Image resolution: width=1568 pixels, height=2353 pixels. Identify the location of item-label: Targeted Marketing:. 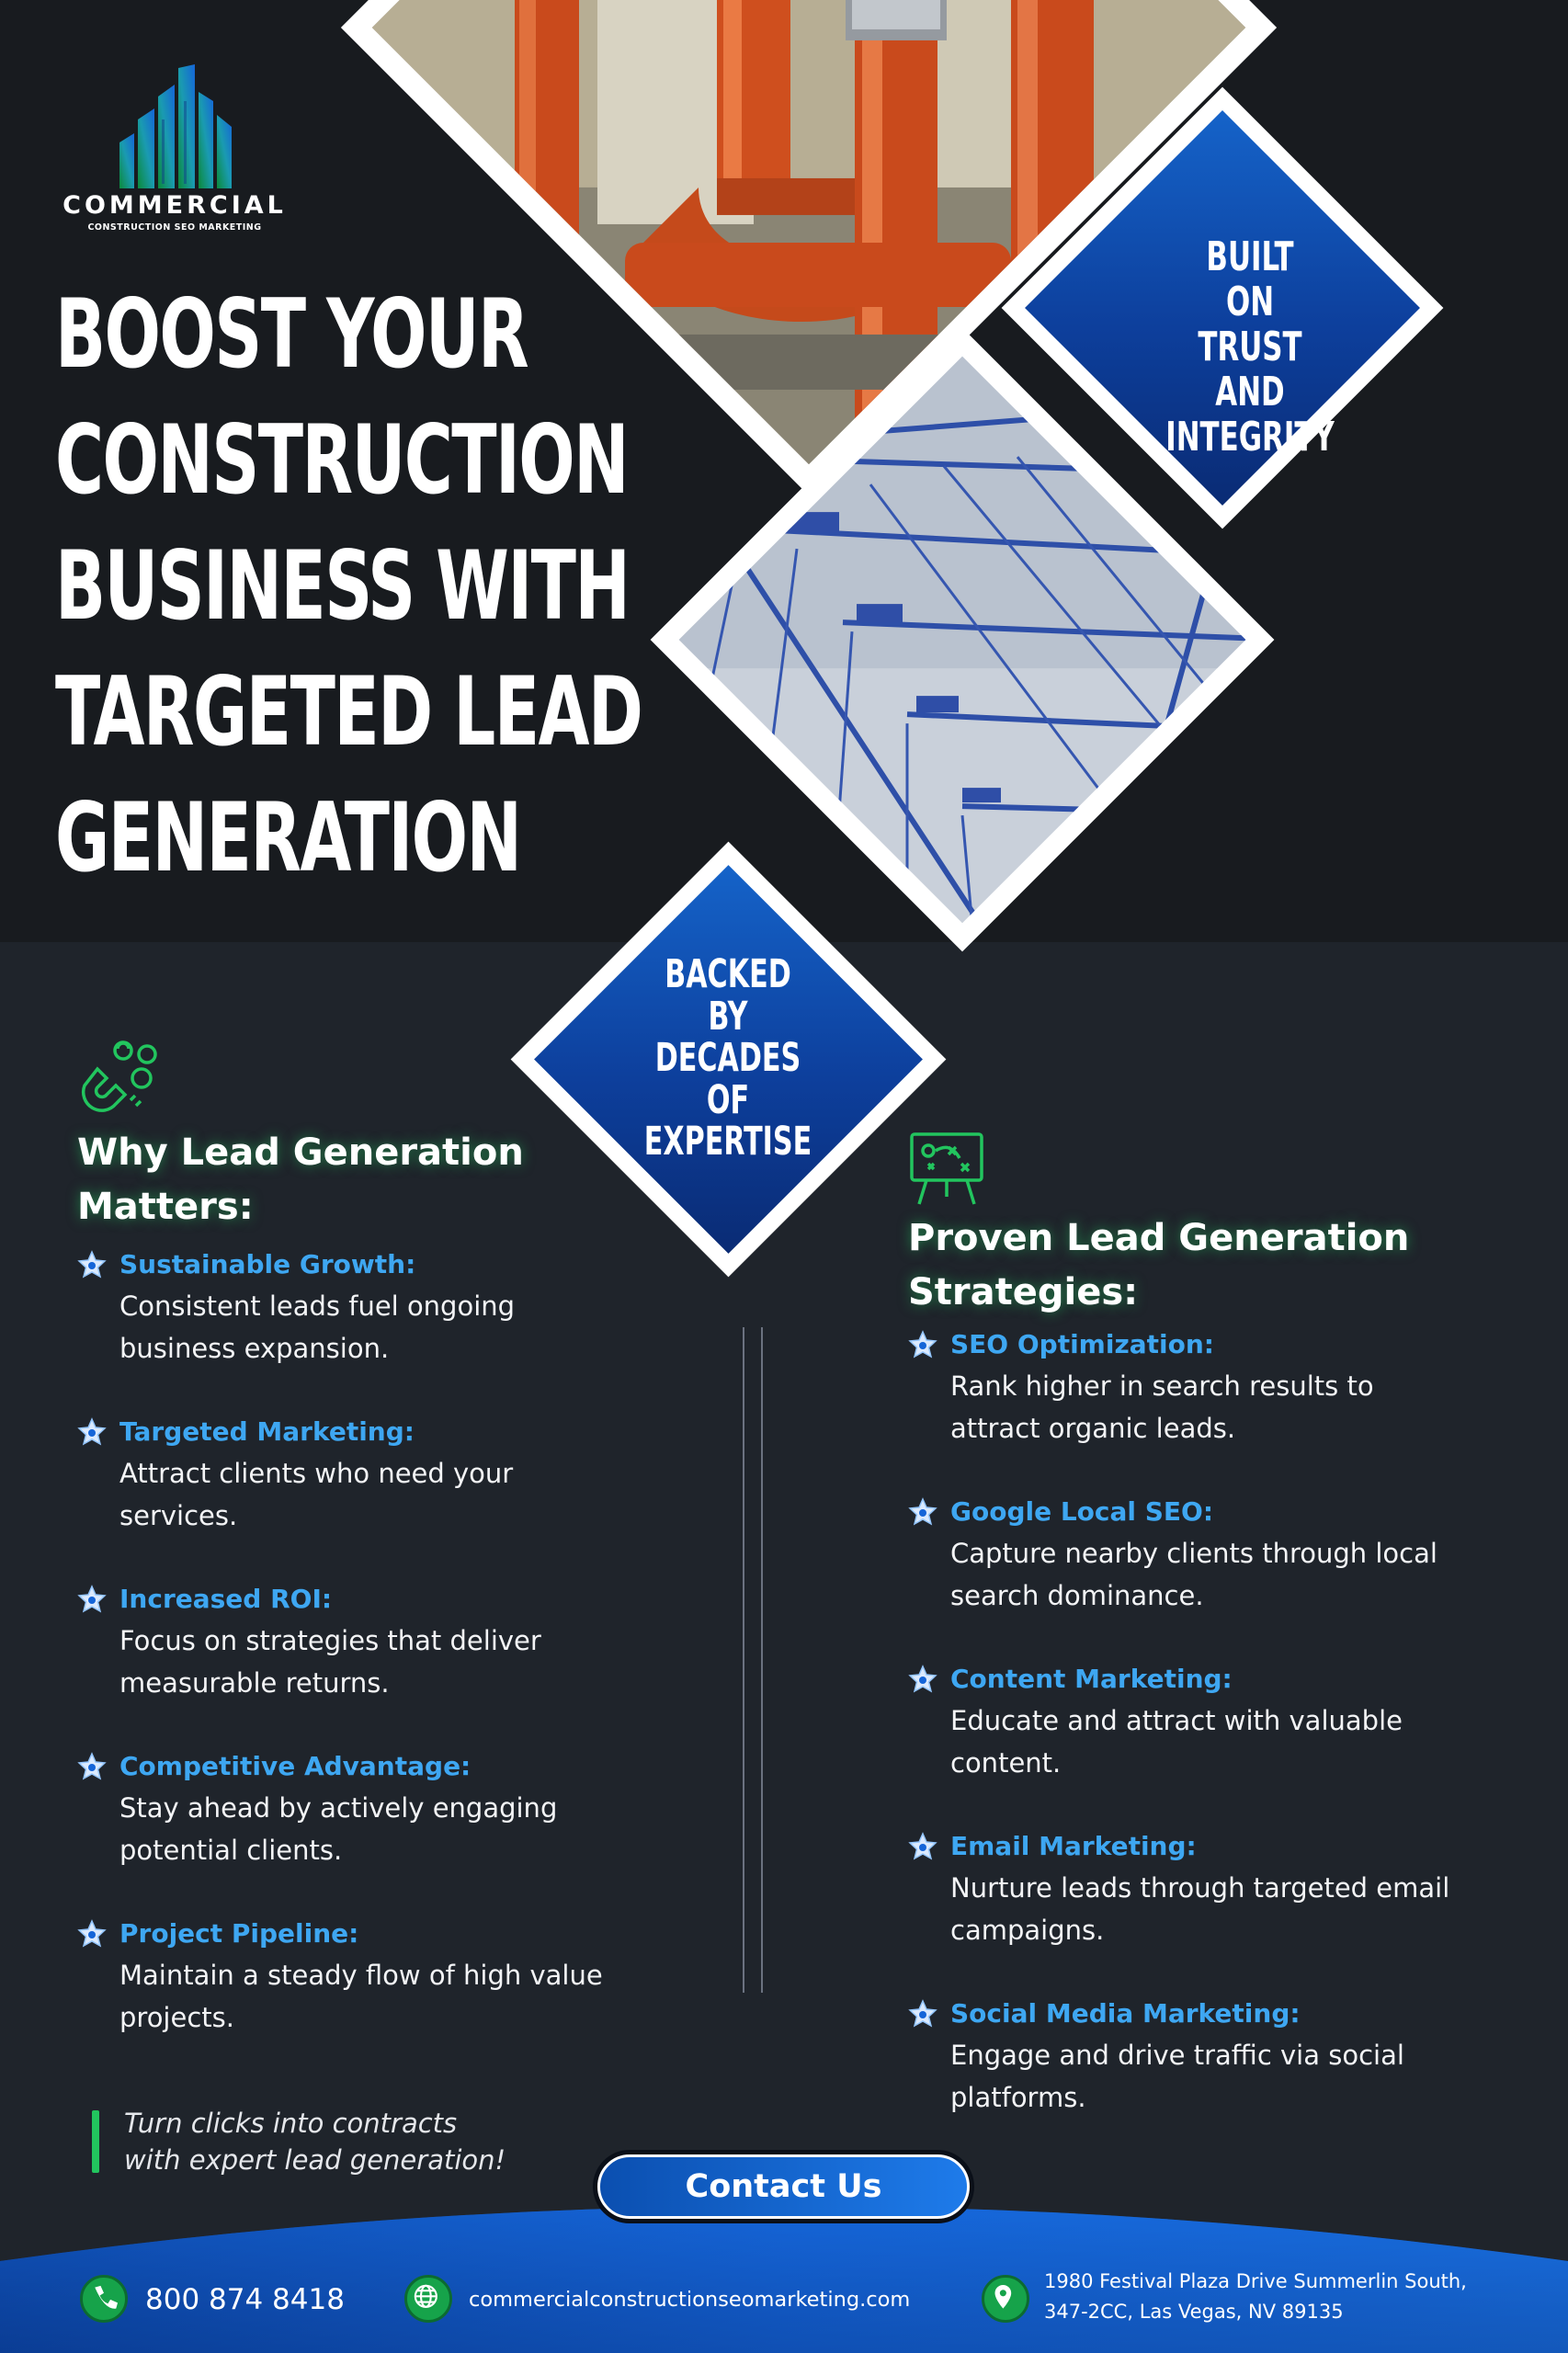
(267, 1431).